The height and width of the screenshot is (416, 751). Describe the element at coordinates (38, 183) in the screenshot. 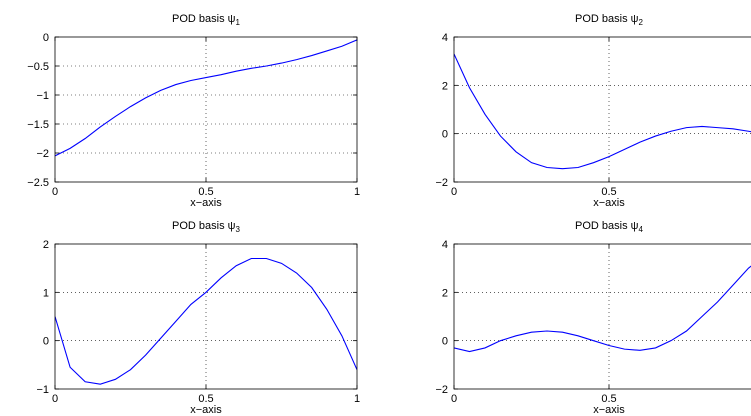

I see `y-tick-label: −2.5` at that location.